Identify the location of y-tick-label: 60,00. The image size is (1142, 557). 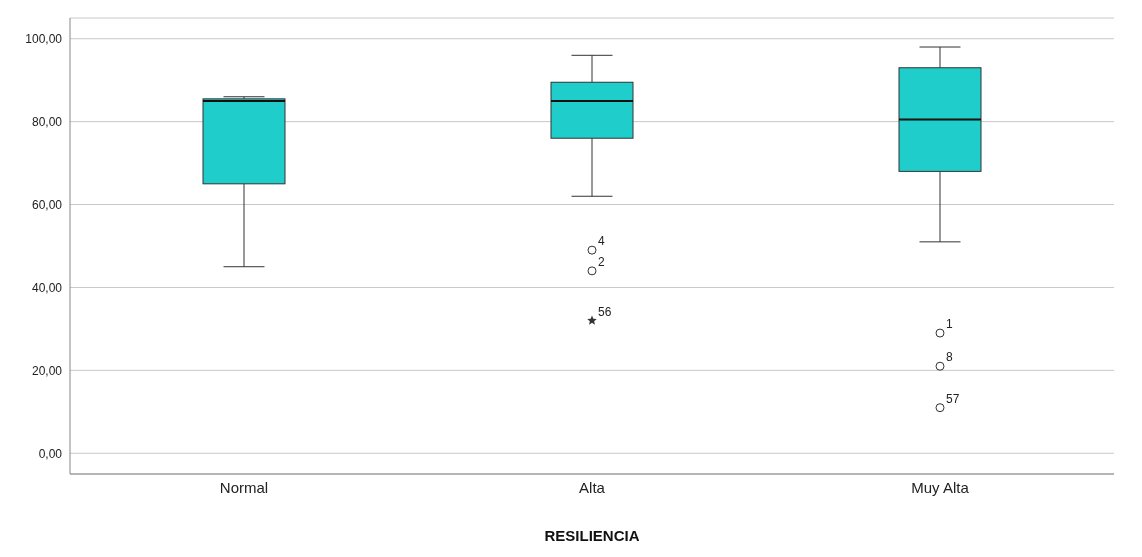
(47, 204).